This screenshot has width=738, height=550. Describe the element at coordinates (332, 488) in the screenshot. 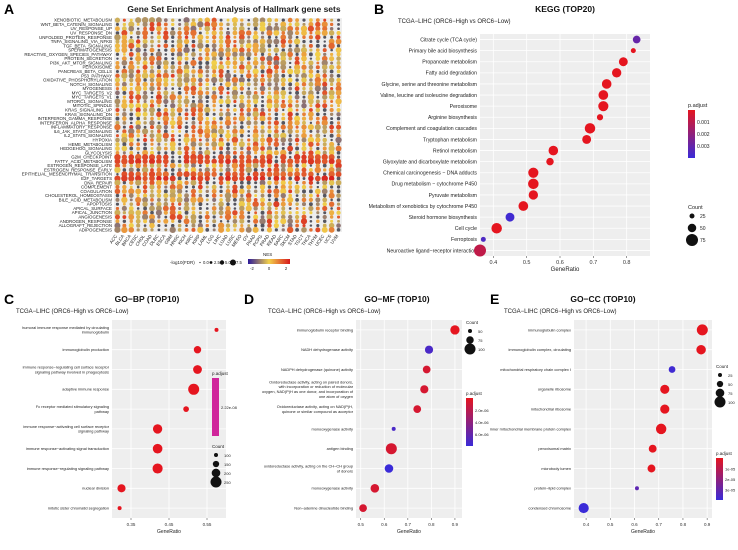

I see `panel-d-term-label: monooxygenase activity` at that location.